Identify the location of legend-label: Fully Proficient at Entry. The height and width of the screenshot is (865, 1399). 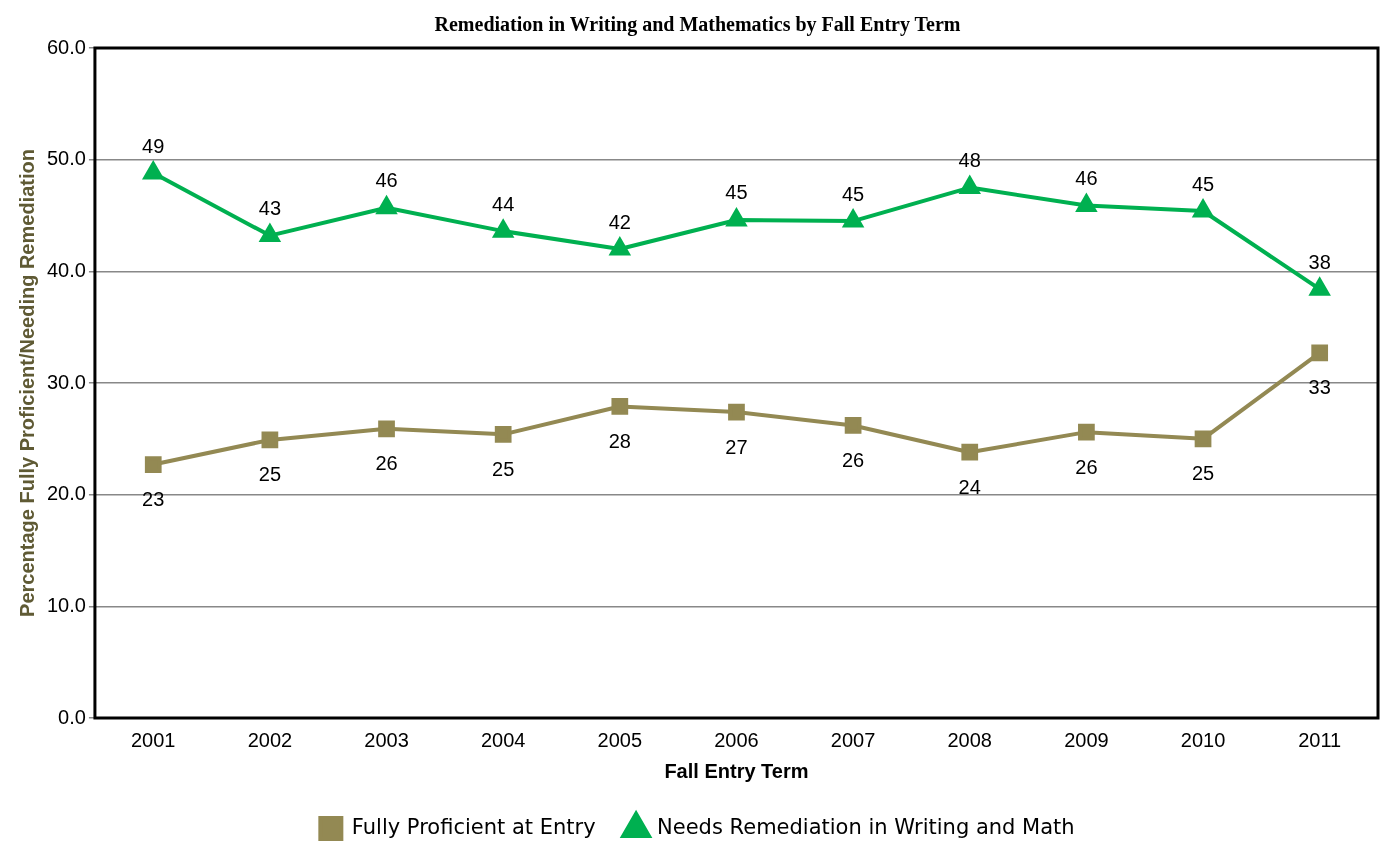
(473, 826).